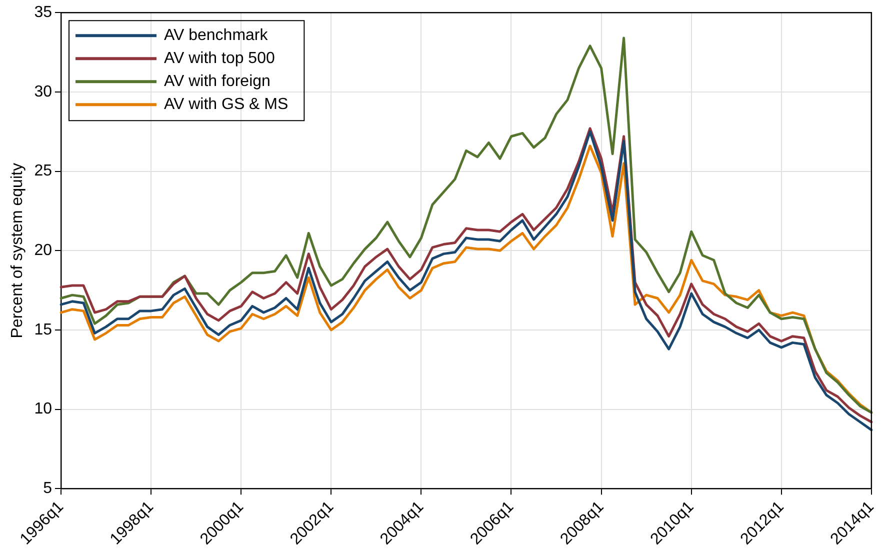  What do you see at coordinates (43, 251) in the screenshot?
I see `y-tick-label: 20` at bounding box center [43, 251].